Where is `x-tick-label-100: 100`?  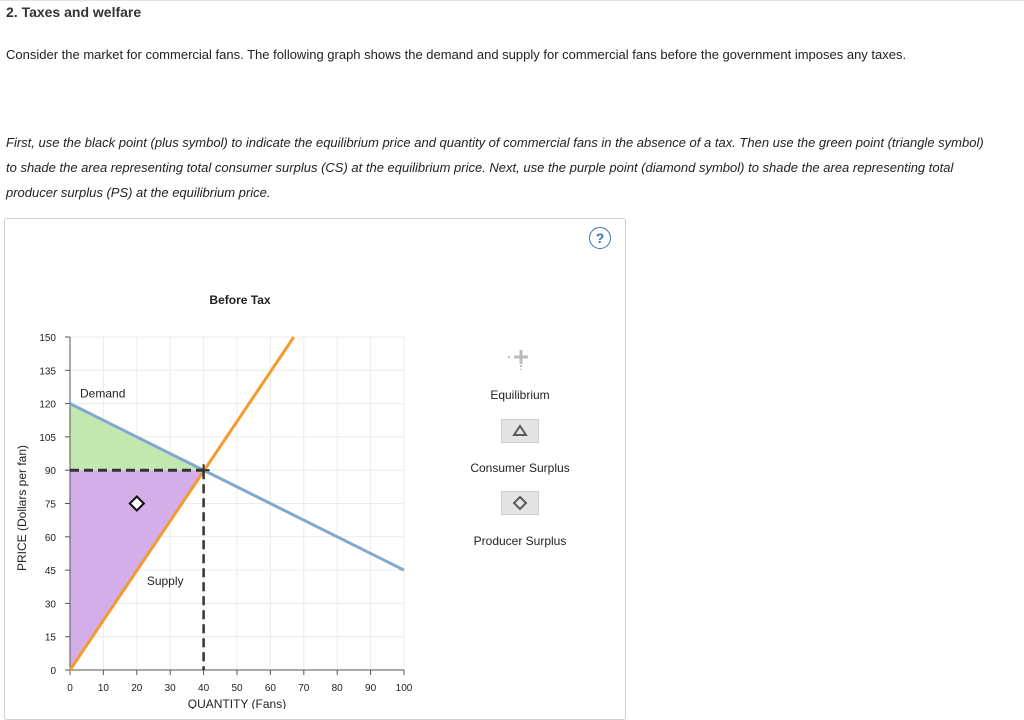 x-tick-label-100: 100 is located at coordinates (404, 688).